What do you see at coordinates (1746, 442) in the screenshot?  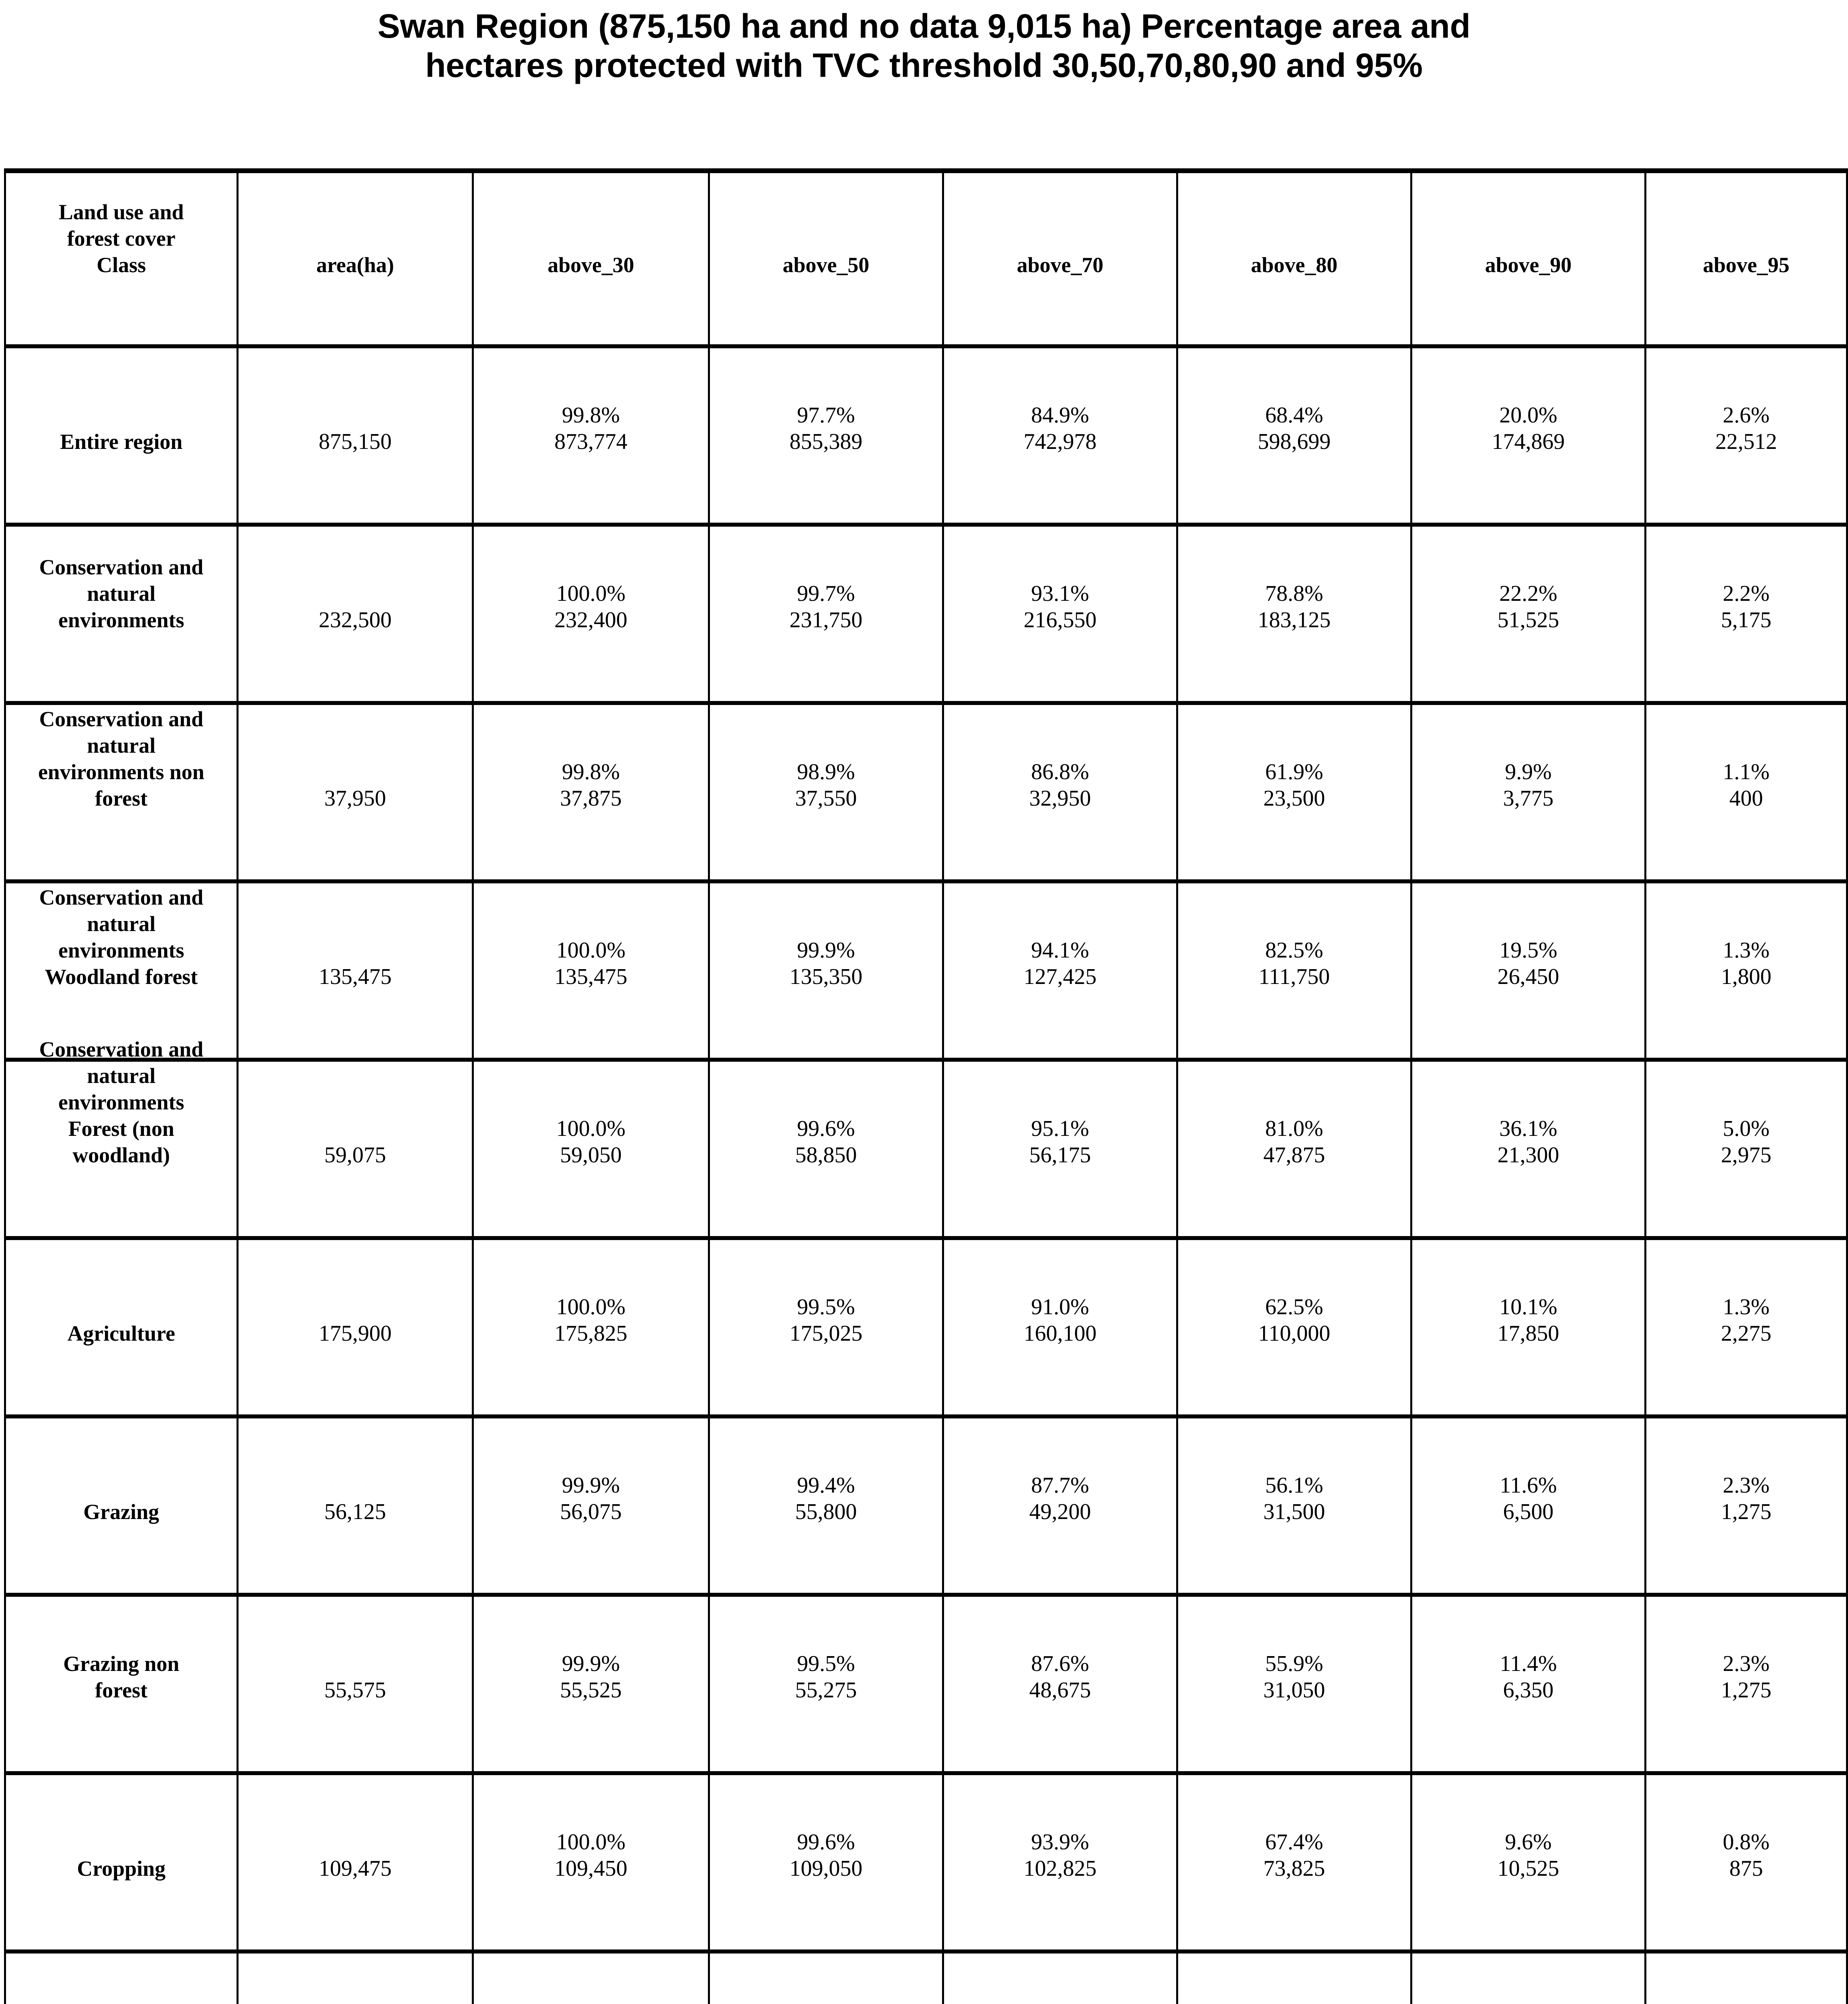 I see `hectares-value: 22,512` at bounding box center [1746, 442].